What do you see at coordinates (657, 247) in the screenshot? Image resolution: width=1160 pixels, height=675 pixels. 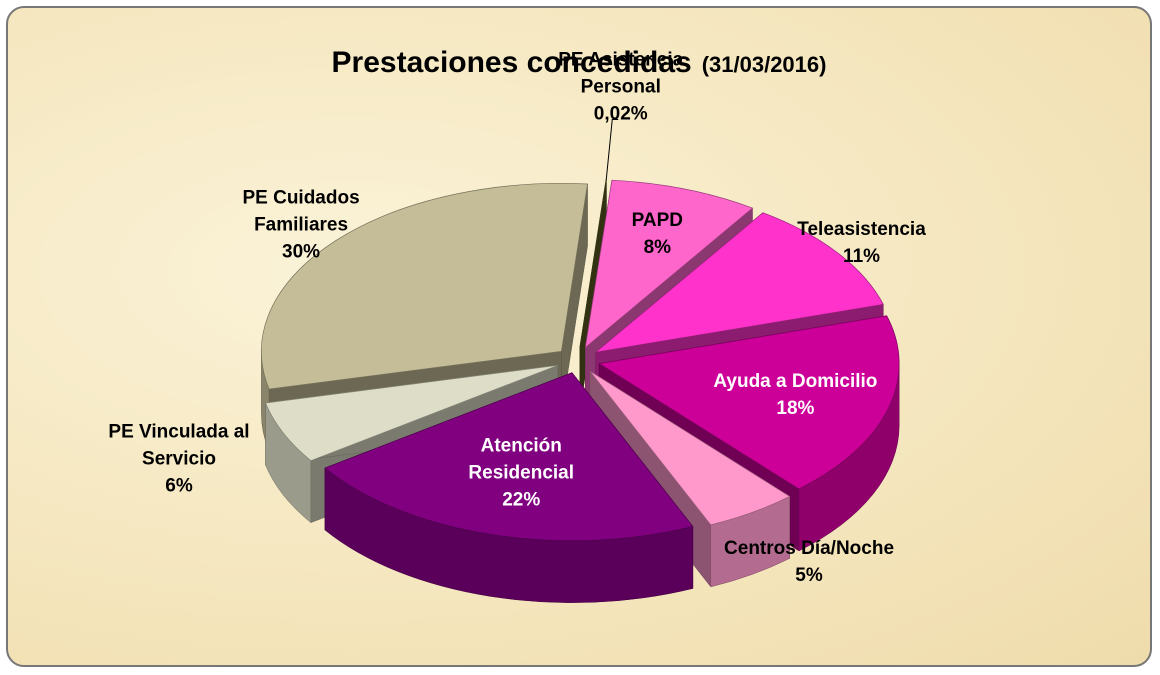 I see `value-label: 8%` at bounding box center [657, 247].